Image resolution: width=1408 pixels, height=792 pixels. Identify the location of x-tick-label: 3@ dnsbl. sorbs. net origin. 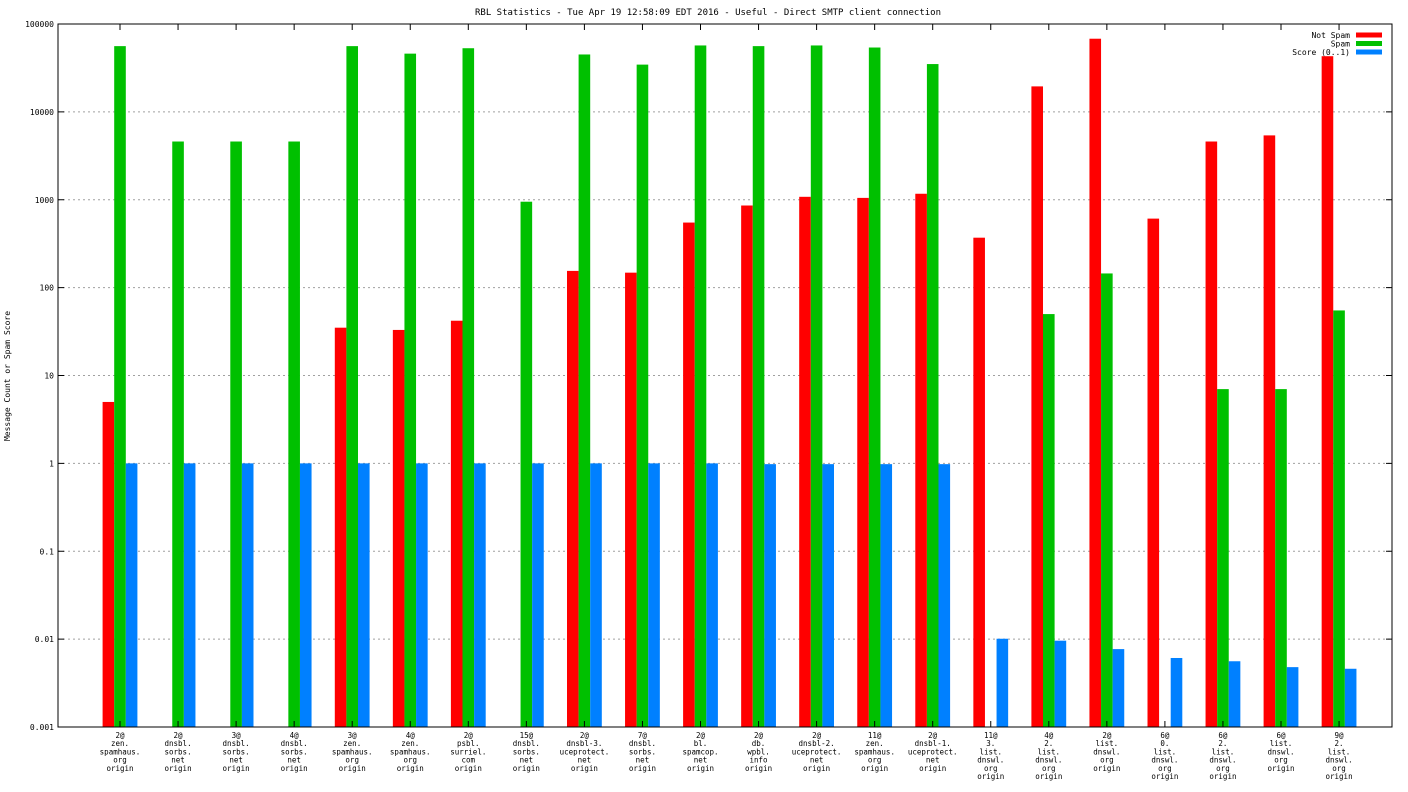
(236, 752).